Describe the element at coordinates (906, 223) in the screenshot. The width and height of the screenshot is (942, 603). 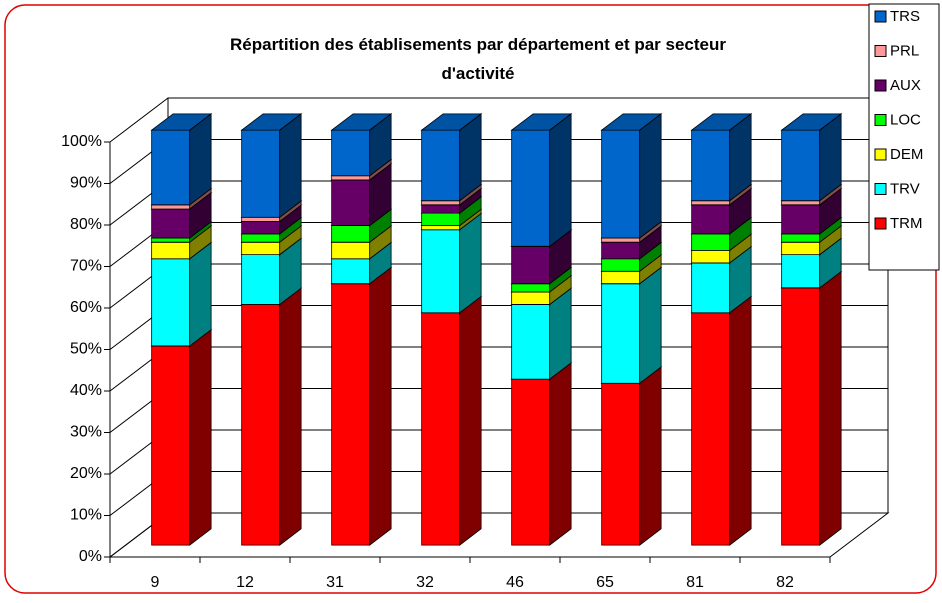
I see `legend-label: TRM` at that location.